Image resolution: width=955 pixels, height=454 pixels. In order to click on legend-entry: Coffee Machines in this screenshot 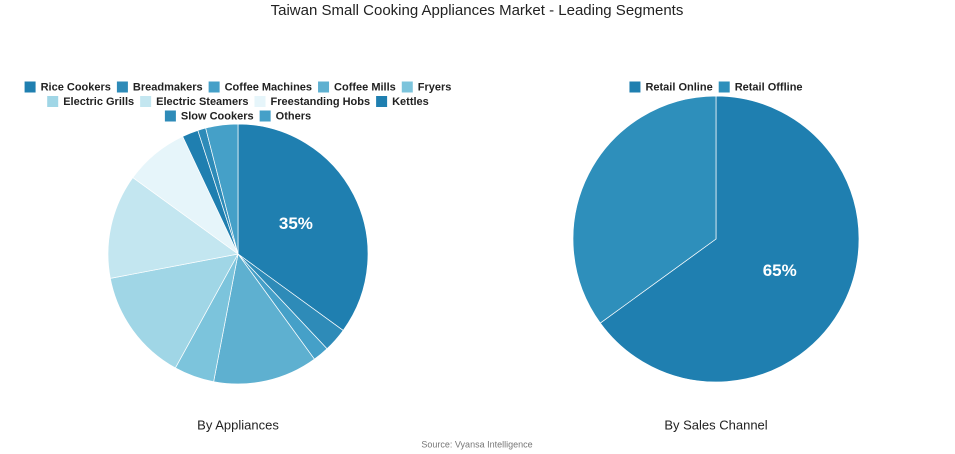, I will do `click(260, 87)`.